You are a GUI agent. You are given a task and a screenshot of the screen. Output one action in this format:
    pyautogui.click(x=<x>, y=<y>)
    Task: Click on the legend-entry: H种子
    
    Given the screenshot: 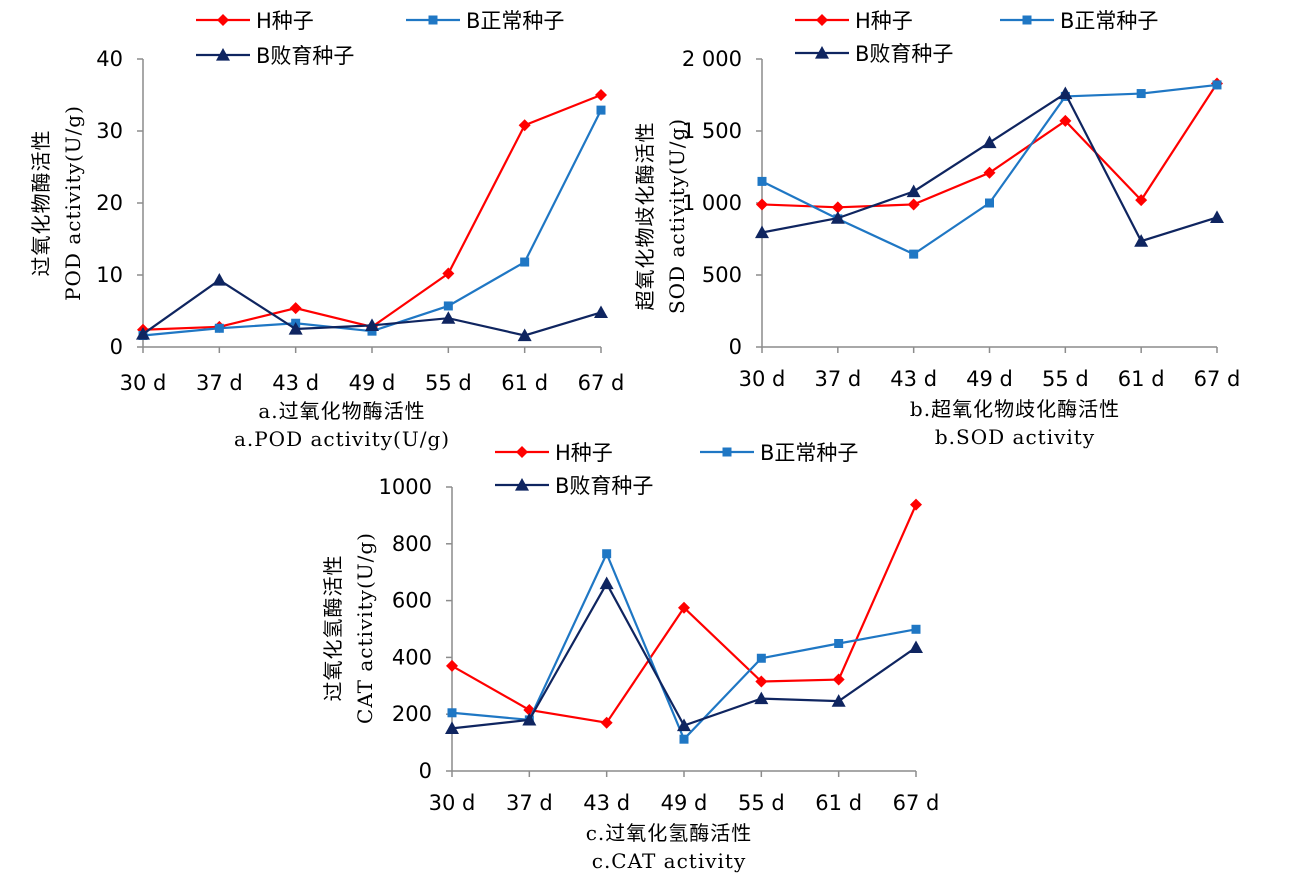 What is the action you would take?
    pyautogui.click(x=255, y=21)
    